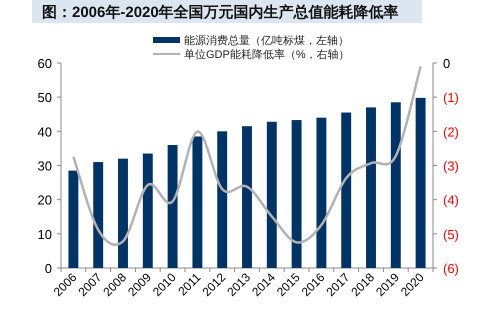  What do you see at coordinates (45, 98) in the screenshot?
I see `y-tick-label: 50` at bounding box center [45, 98].